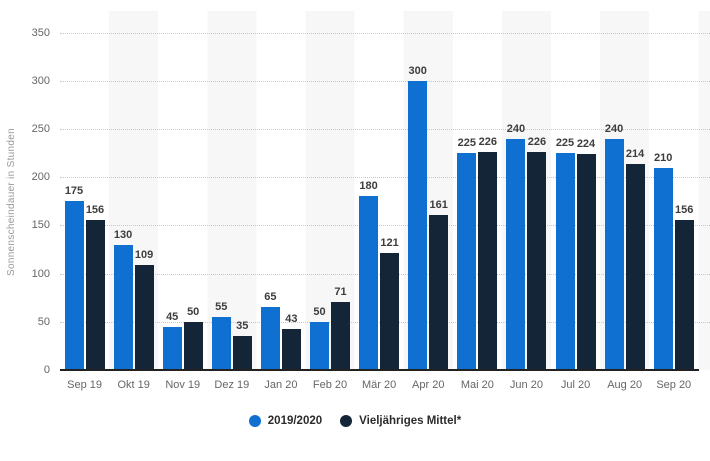  What do you see at coordinates (368, 186) in the screenshot?
I see `bar-value-label: 180` at bounding box center [368, 186].